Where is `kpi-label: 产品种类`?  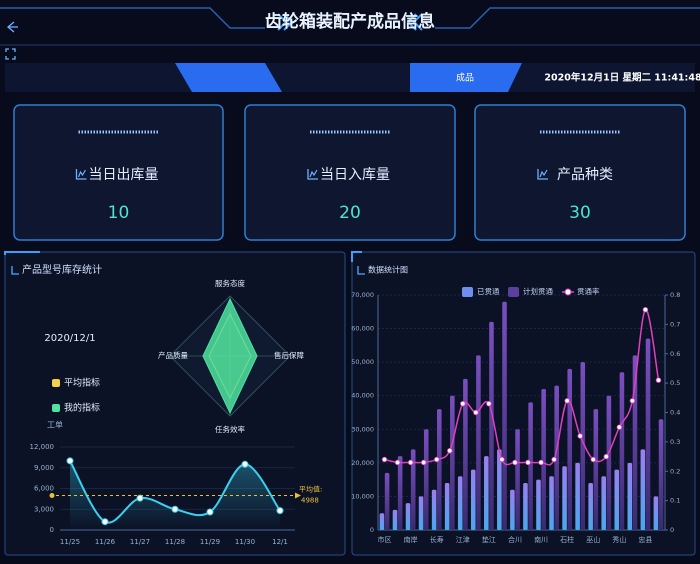
kpi-label: 产品种类 is located at coordinates (585, 175).